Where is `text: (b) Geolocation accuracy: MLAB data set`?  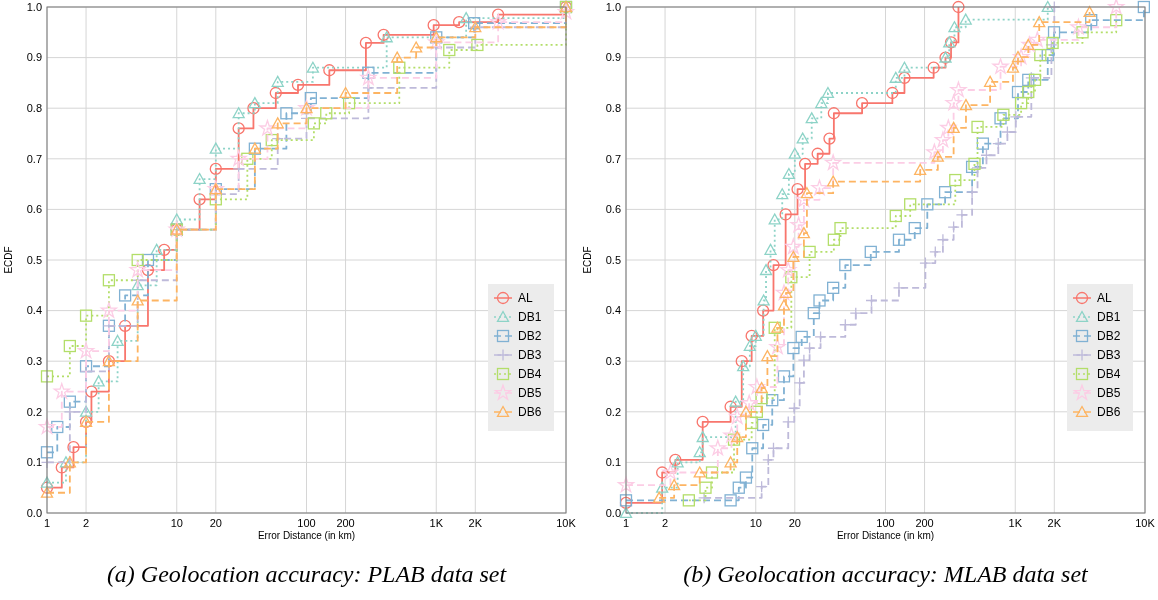 text: (b) Geolocation accuracy: MLAB data set is located at coordinates (886, 574).